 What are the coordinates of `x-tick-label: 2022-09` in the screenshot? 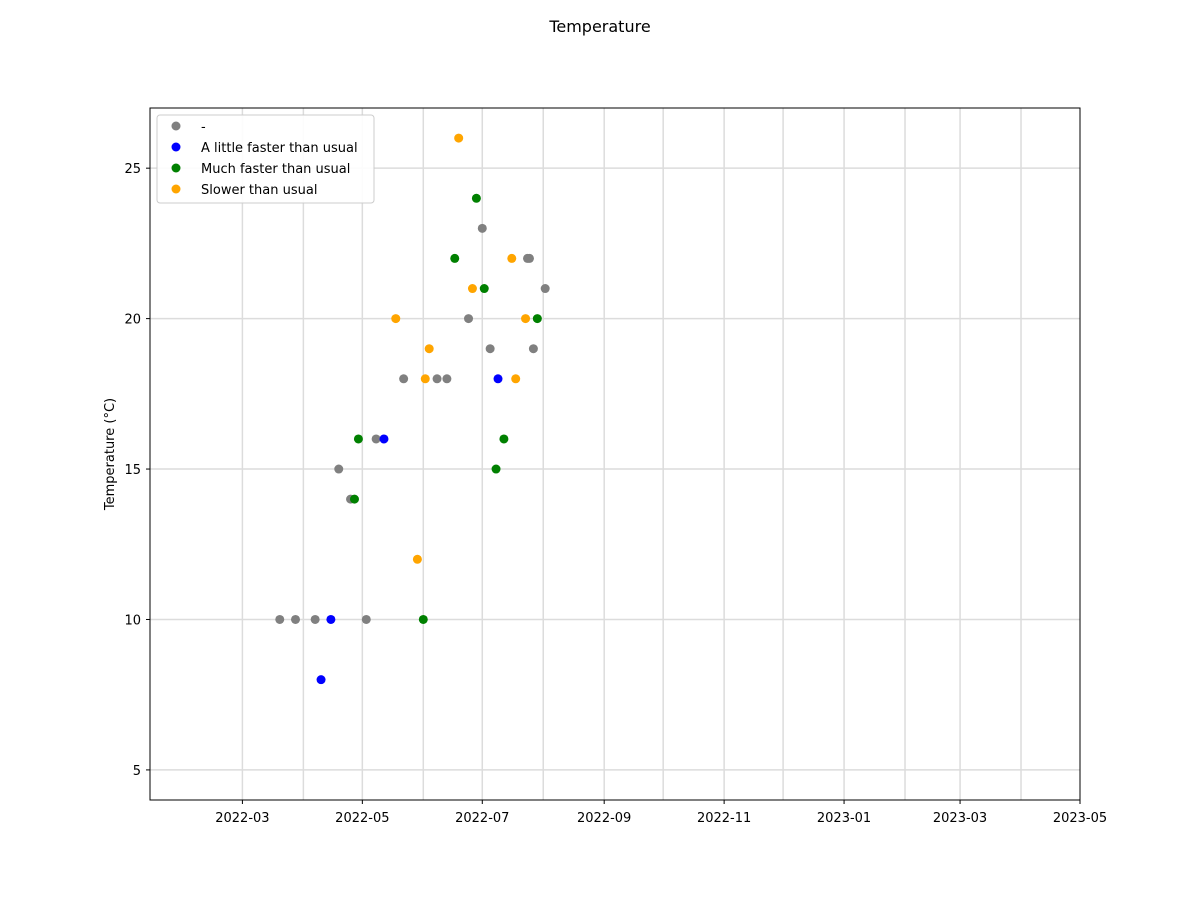 It's located at (604, 818).